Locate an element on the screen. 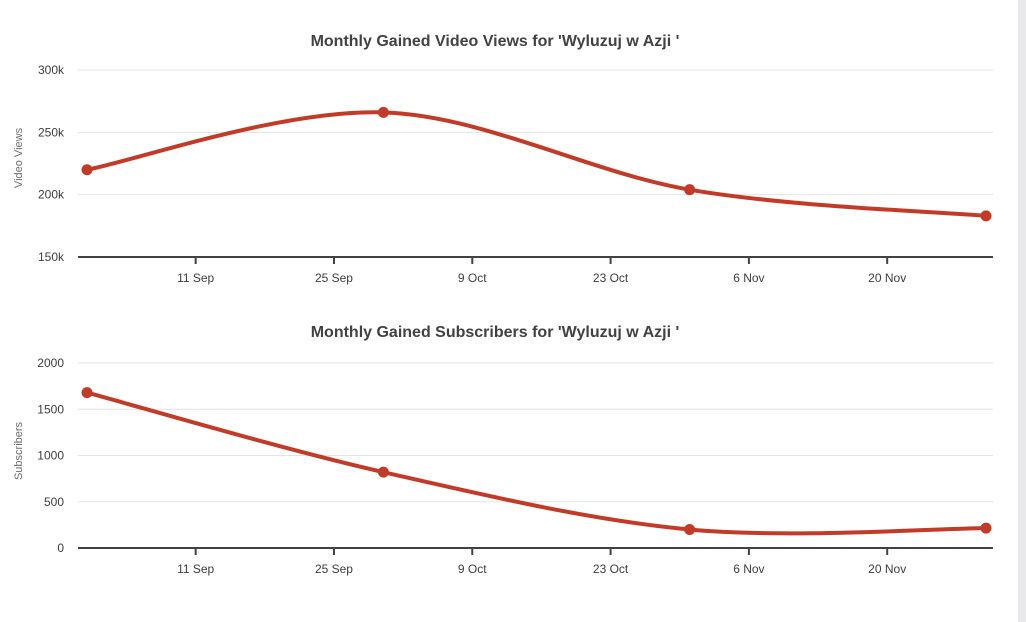  y-tick-label: 200k is located at coordinates (51, 195).